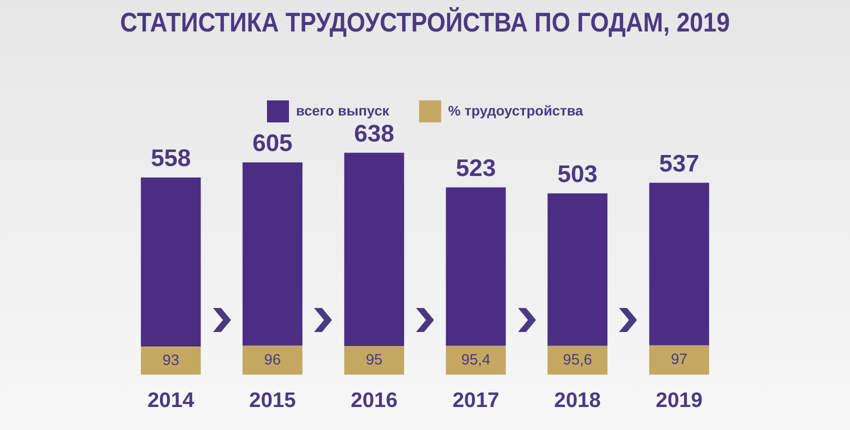 The image size is (850, 430). I want to click on x-tick-label: 2015, so click(272, 400).